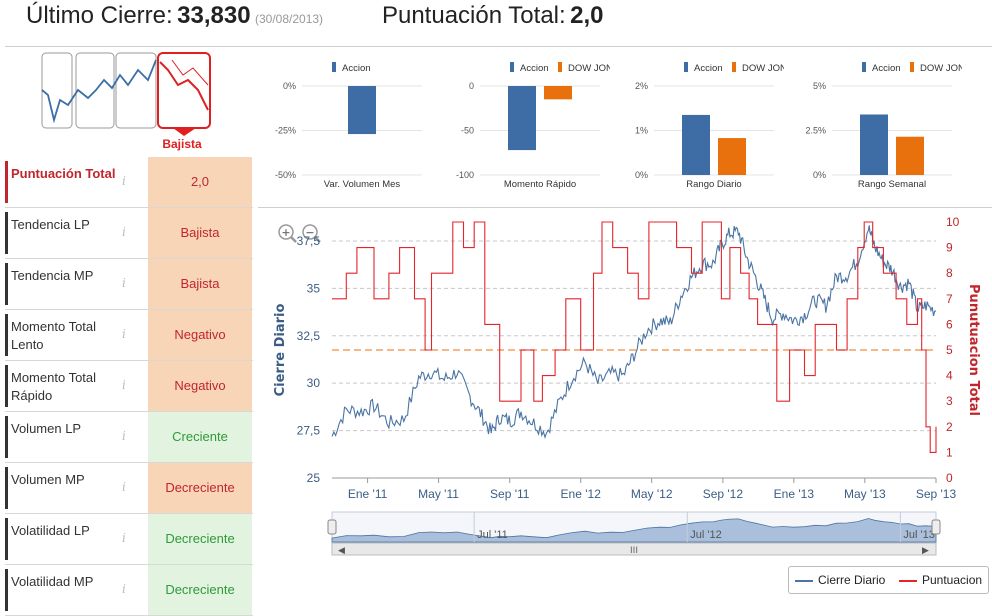  What do you see at coordinates (625, 207) in the screenshot?
I see `middle-divider` at bounding box center [625, 207].